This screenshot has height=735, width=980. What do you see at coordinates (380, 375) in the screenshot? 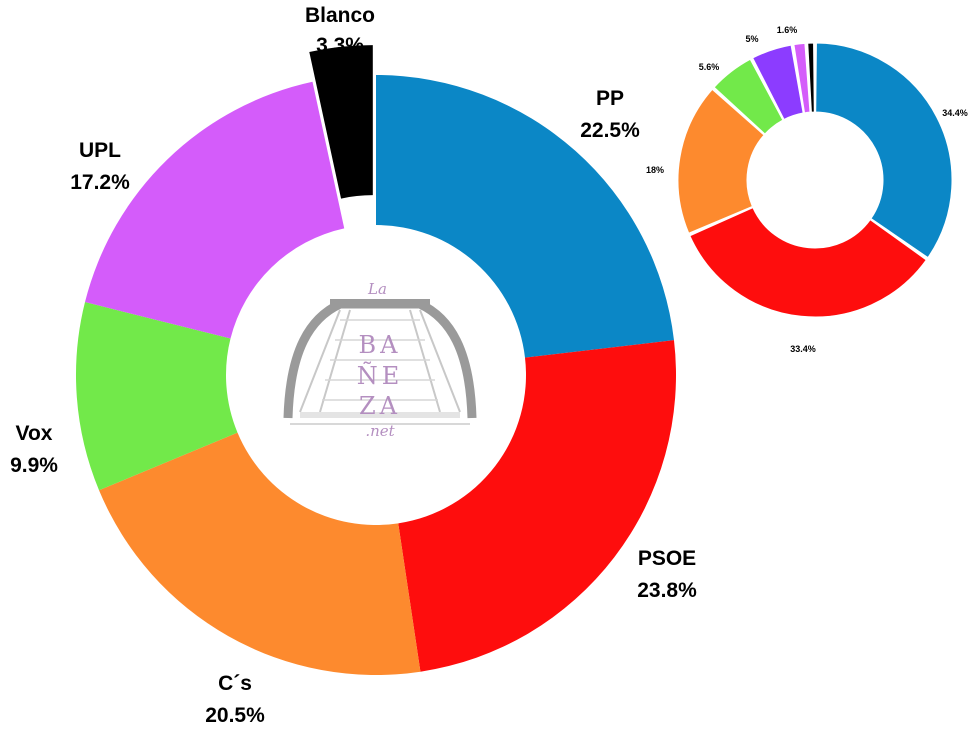
I see `logo-line-2: ÑE` at bounding box center [380, 375].